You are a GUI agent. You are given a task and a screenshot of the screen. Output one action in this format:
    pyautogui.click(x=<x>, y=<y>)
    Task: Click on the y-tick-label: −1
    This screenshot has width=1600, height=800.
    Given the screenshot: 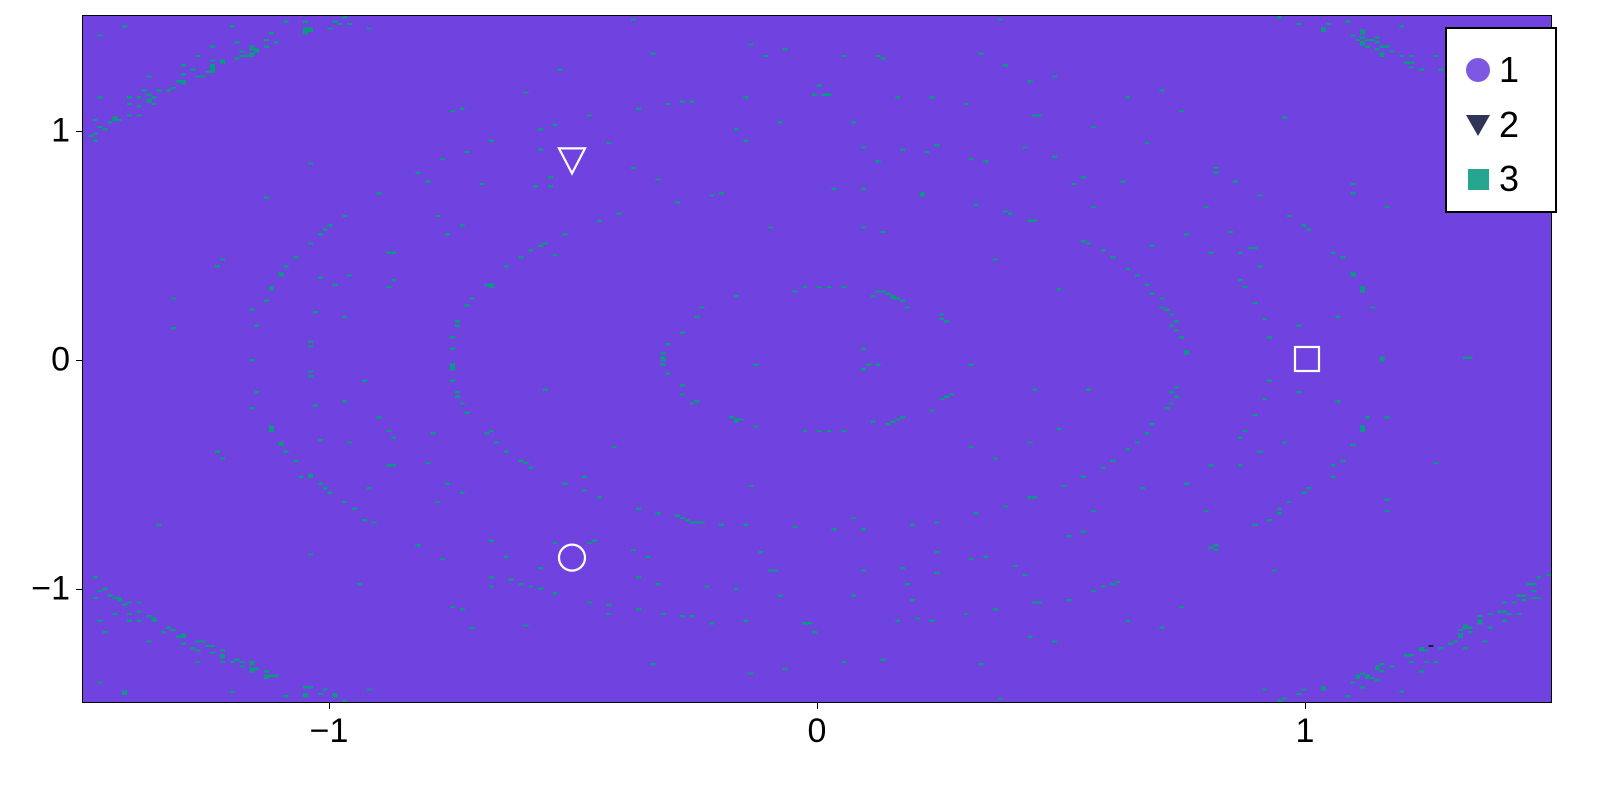 What is the action you would take?
    pyautogui.click(x=50, y=588)
    